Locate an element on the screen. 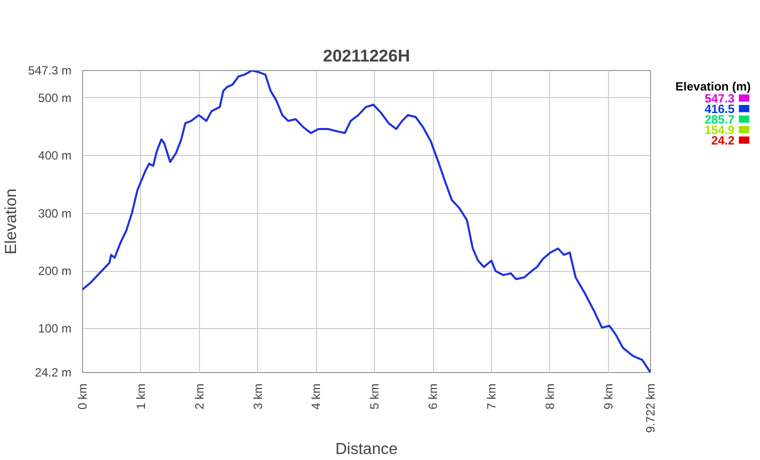 This screenshot has height=460, width=760. x-tick-label: 3 km is located at coordinates (257, 396).